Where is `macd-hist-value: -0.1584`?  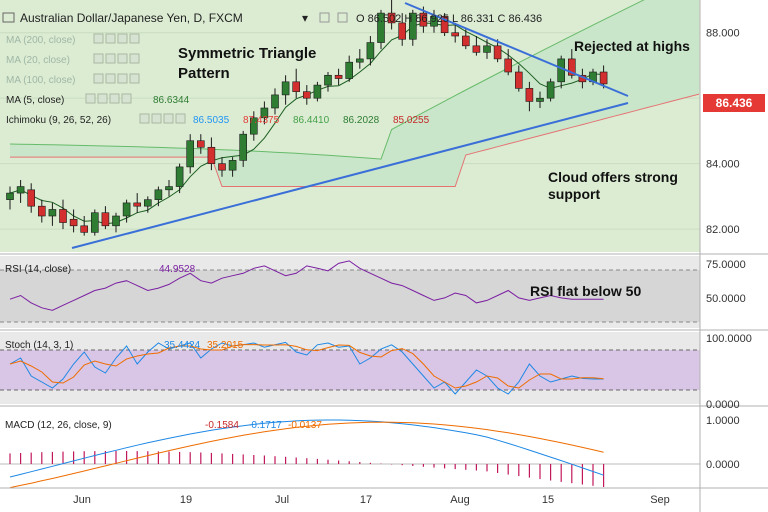
macd-hist-value: -0.1584 is located at coordinates (222, 425).